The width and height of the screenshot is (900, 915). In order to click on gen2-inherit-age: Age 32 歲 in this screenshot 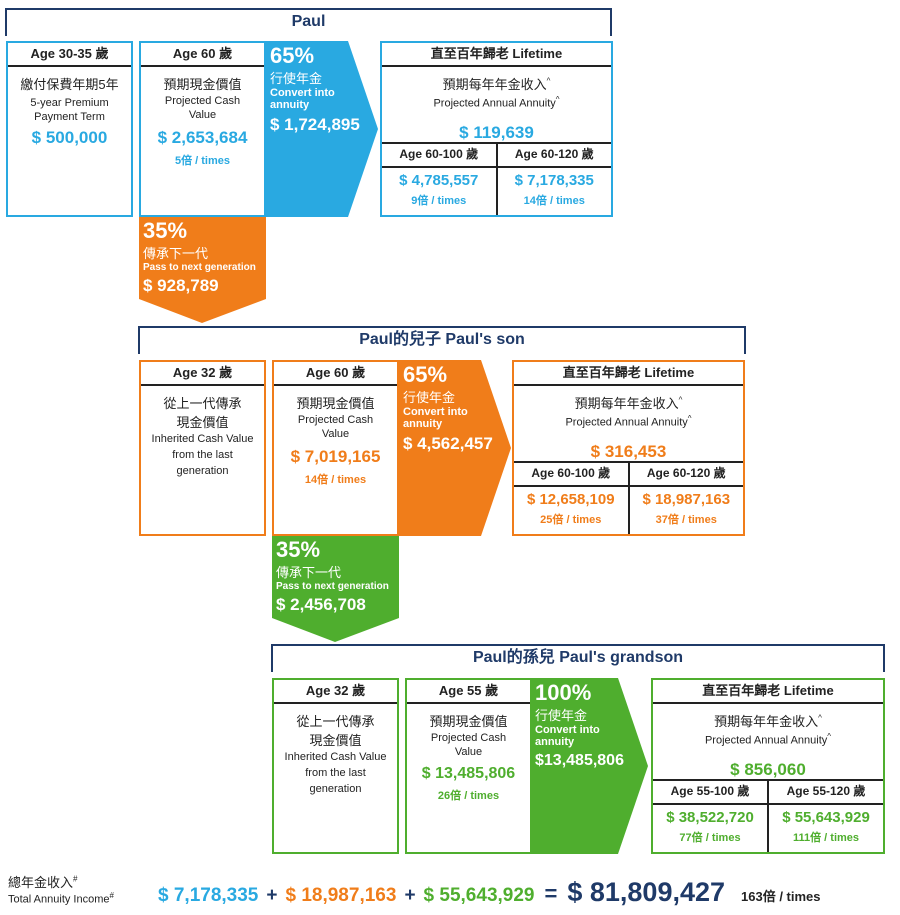, I will do `click(202, 374)`.